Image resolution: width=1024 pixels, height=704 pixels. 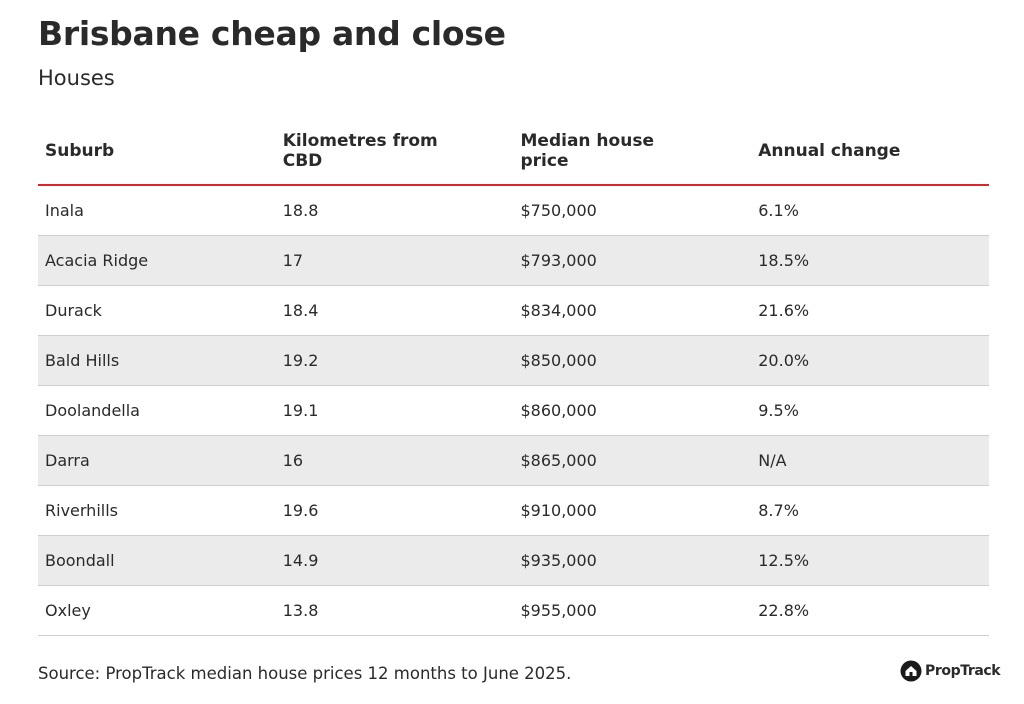 What do you see at coordinates (870, 210) in the screenshot?
I see `table-cell: 6.1%` at bounding box center [870, 210].